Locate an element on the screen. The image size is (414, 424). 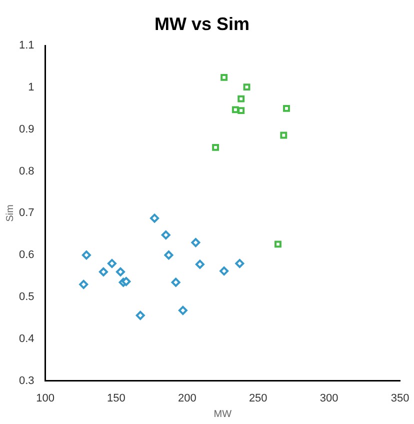
x-tick-label: 300 is located at coordinates (329, 398).